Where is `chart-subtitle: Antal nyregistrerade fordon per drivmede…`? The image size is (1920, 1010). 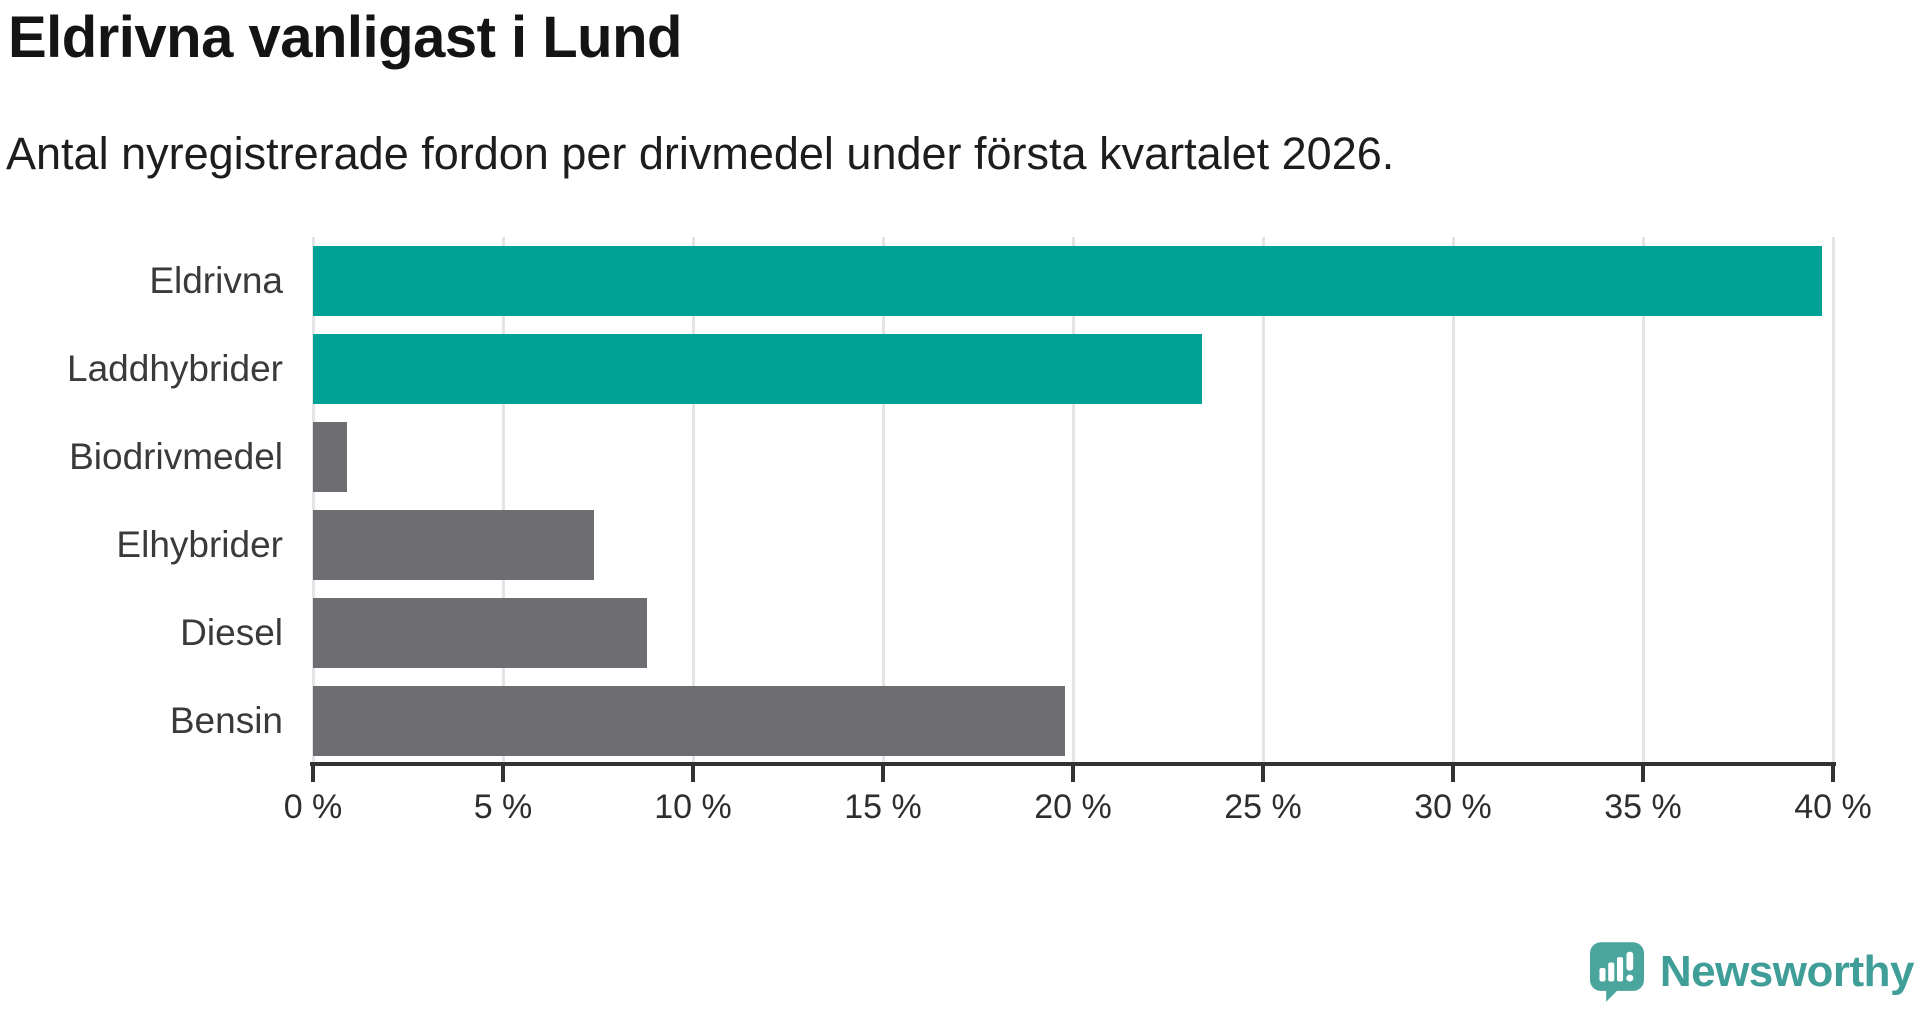 chart-subtitle: Antal nyregistrerade fordon per drivmede… is located at coordinates (700, 153).